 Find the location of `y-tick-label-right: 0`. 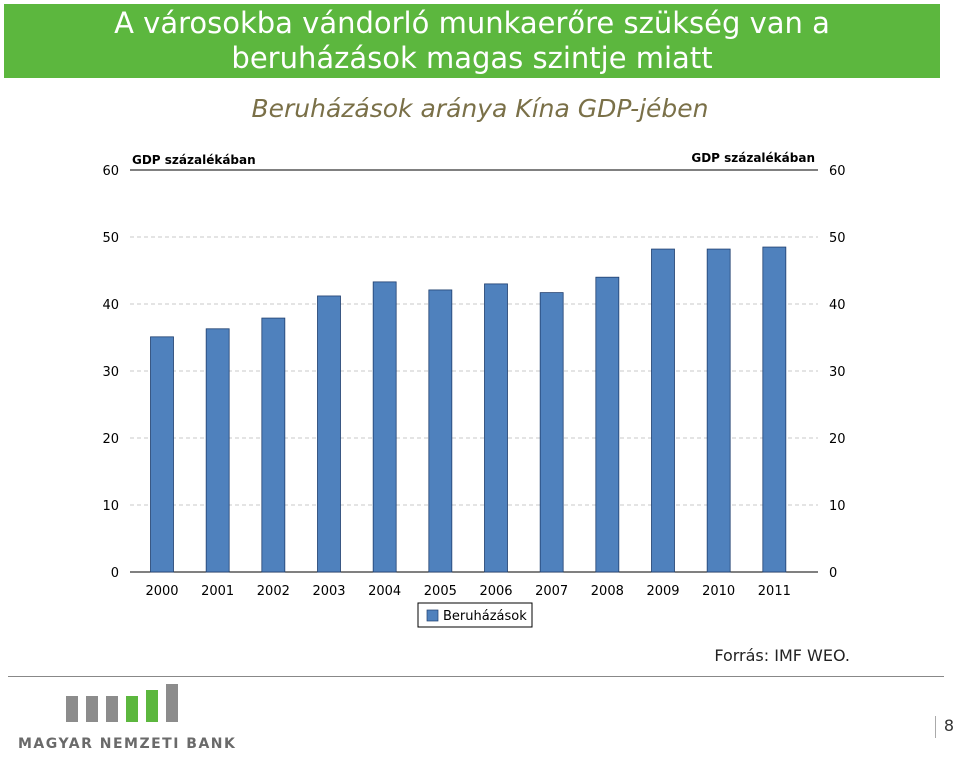

y-tick-label-right: 0 is located at coordinates (833, 573).